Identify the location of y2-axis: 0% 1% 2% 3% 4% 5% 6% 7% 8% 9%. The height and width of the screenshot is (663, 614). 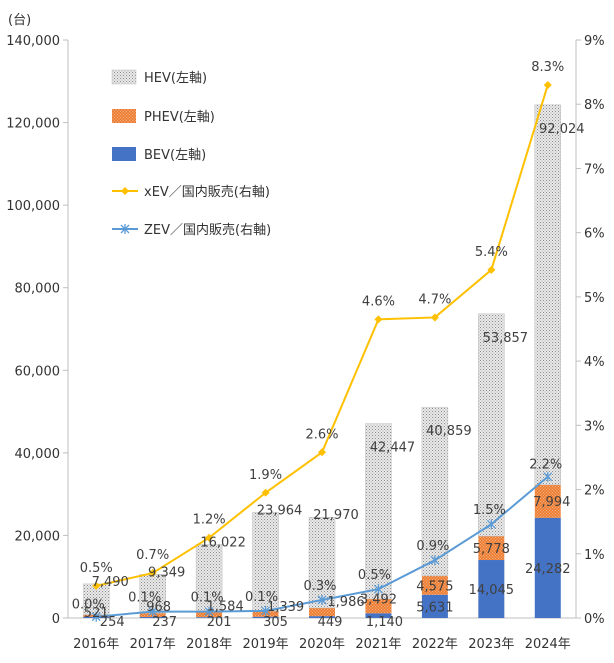
(590, 330).